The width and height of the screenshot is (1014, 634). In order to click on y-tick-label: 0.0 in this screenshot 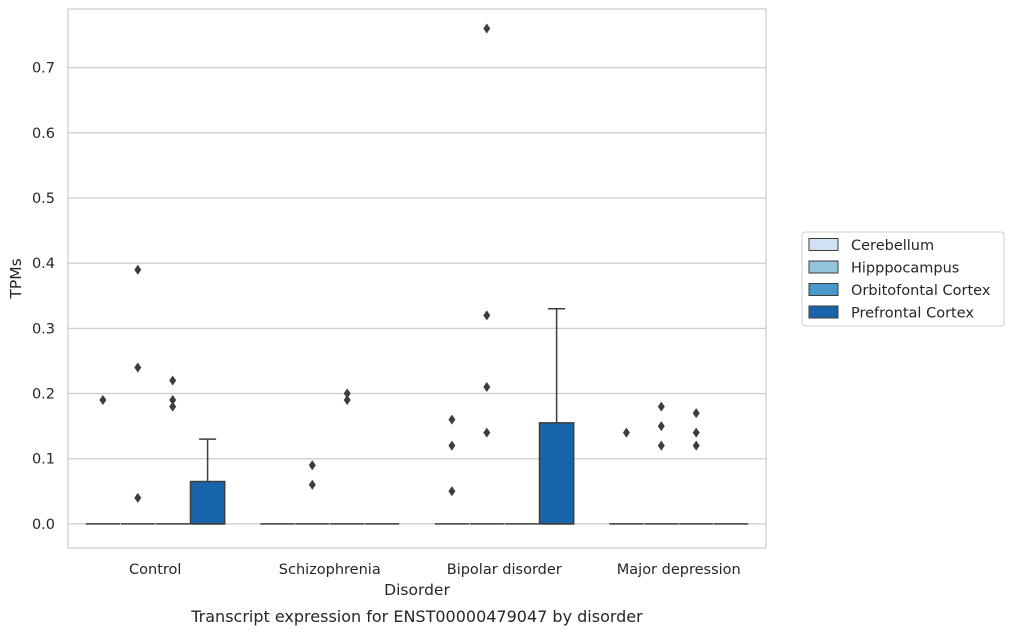, I will do `click(43, 525)`.